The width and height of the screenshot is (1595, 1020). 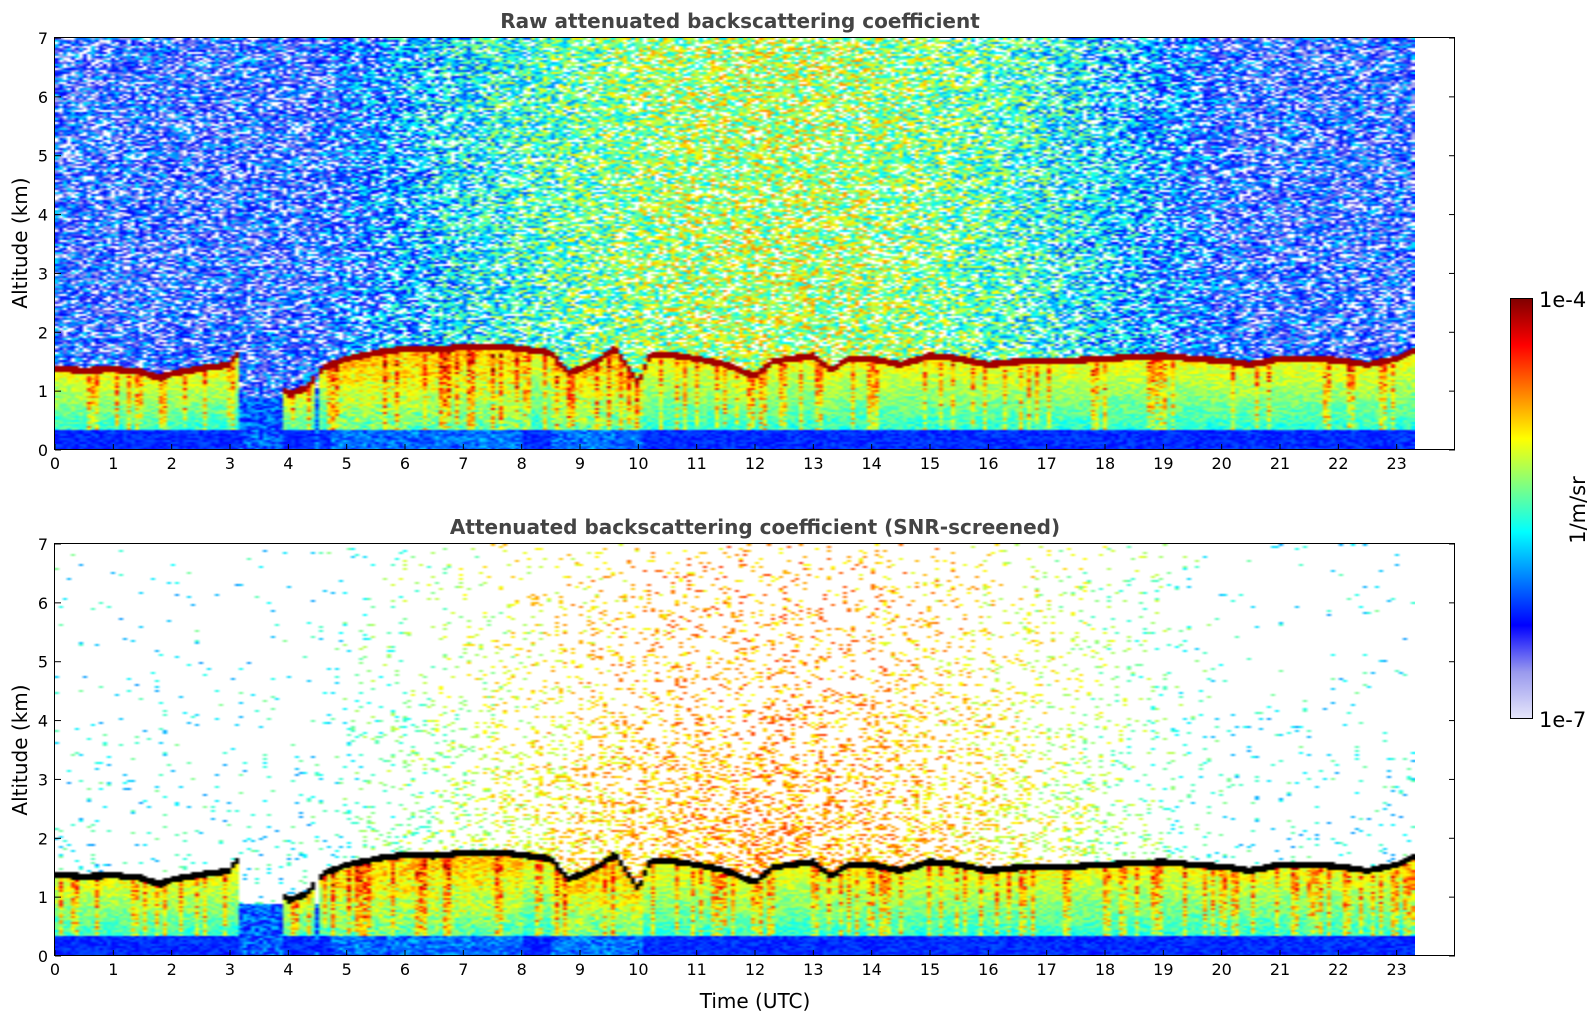 What do you see at coordinates (1550, 510) in the screenshot?
I see `colorbar: 1e-4 1e-7 1/m/sr` at bounding box center [1550, 510].